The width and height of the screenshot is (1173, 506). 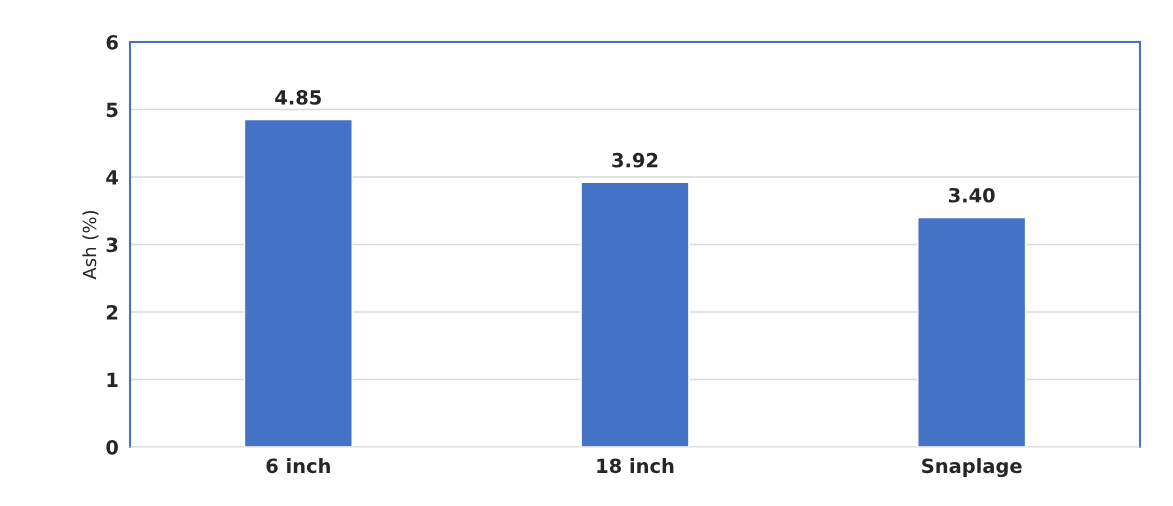 What do you see at coordinates (635, 466) in the screenshot?
I see `x-tick-label: 18 inch` at bounding box center [635, 466].